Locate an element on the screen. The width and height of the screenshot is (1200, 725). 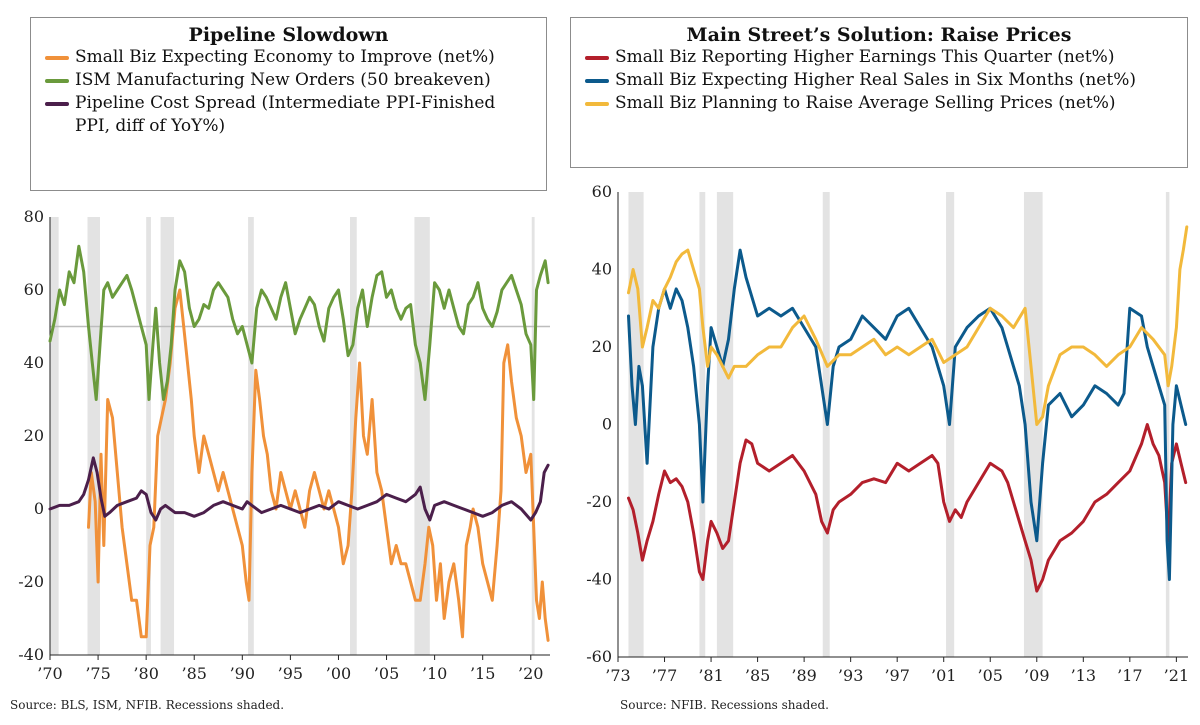
left-x-tick-label: ’10 is located at coordinates (434, 673).